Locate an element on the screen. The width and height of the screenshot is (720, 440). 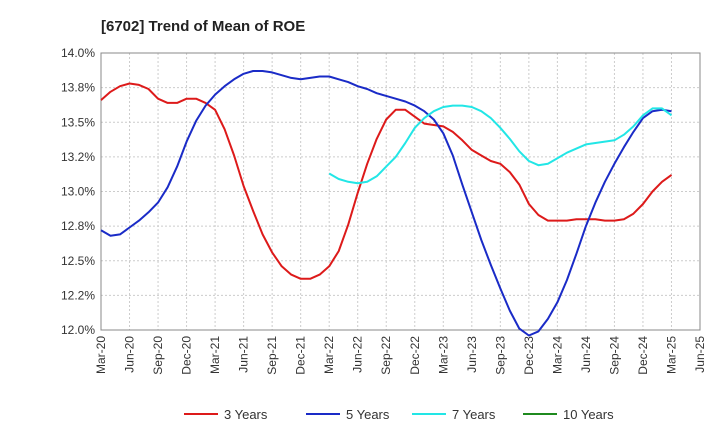
x-tick-label: Sep-23 is located at coordinates (500, 355).